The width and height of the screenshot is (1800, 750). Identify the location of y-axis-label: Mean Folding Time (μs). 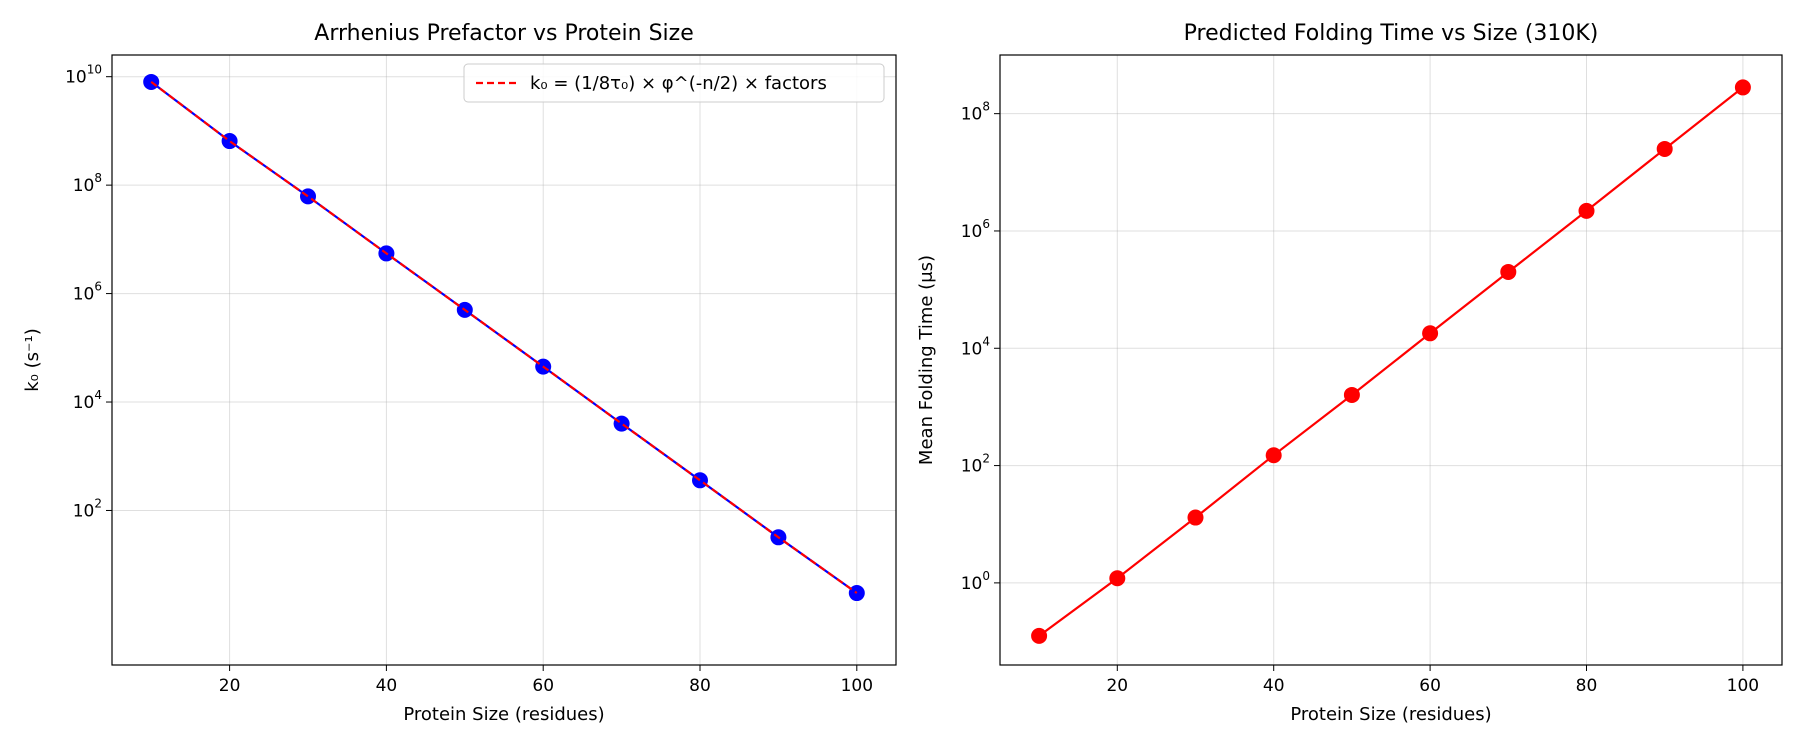
(926, 360).